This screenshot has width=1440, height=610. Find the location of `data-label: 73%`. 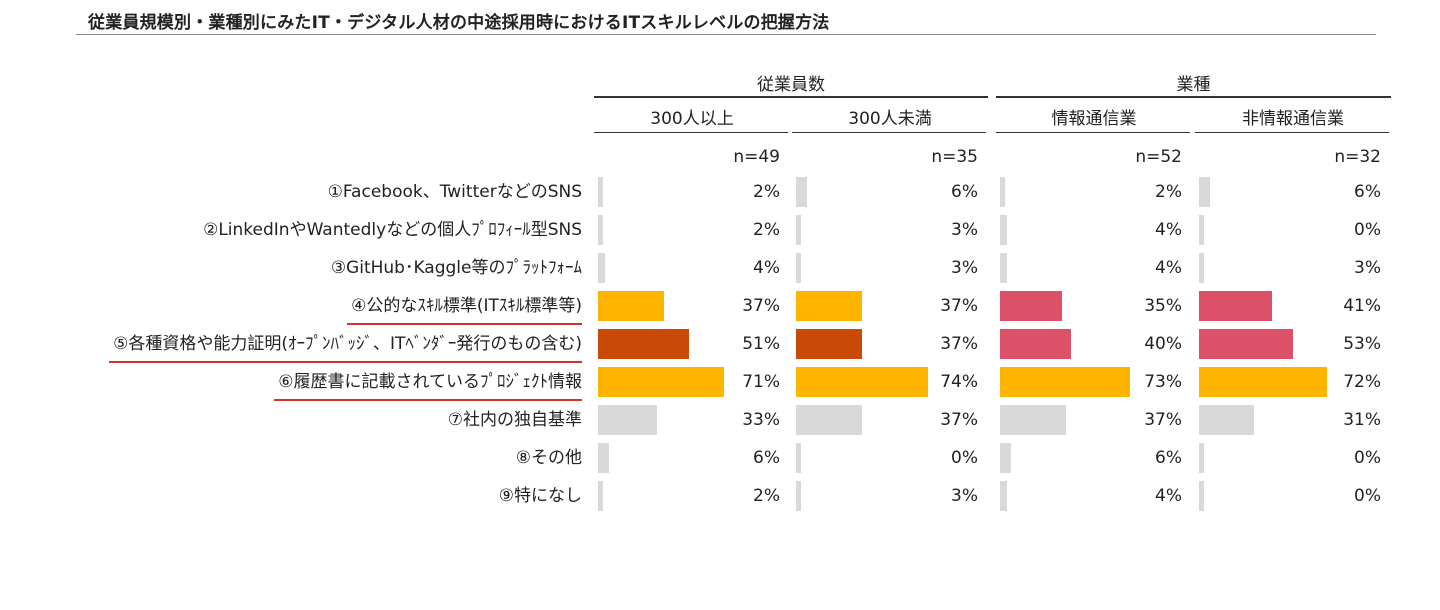

data-label: 73% is located at coordinates (1163, 382).